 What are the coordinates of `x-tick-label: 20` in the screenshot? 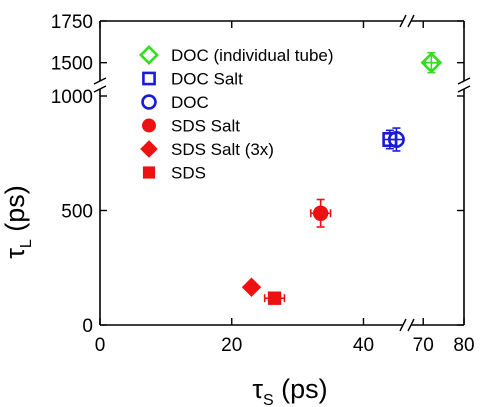 It's located at (231, 345).